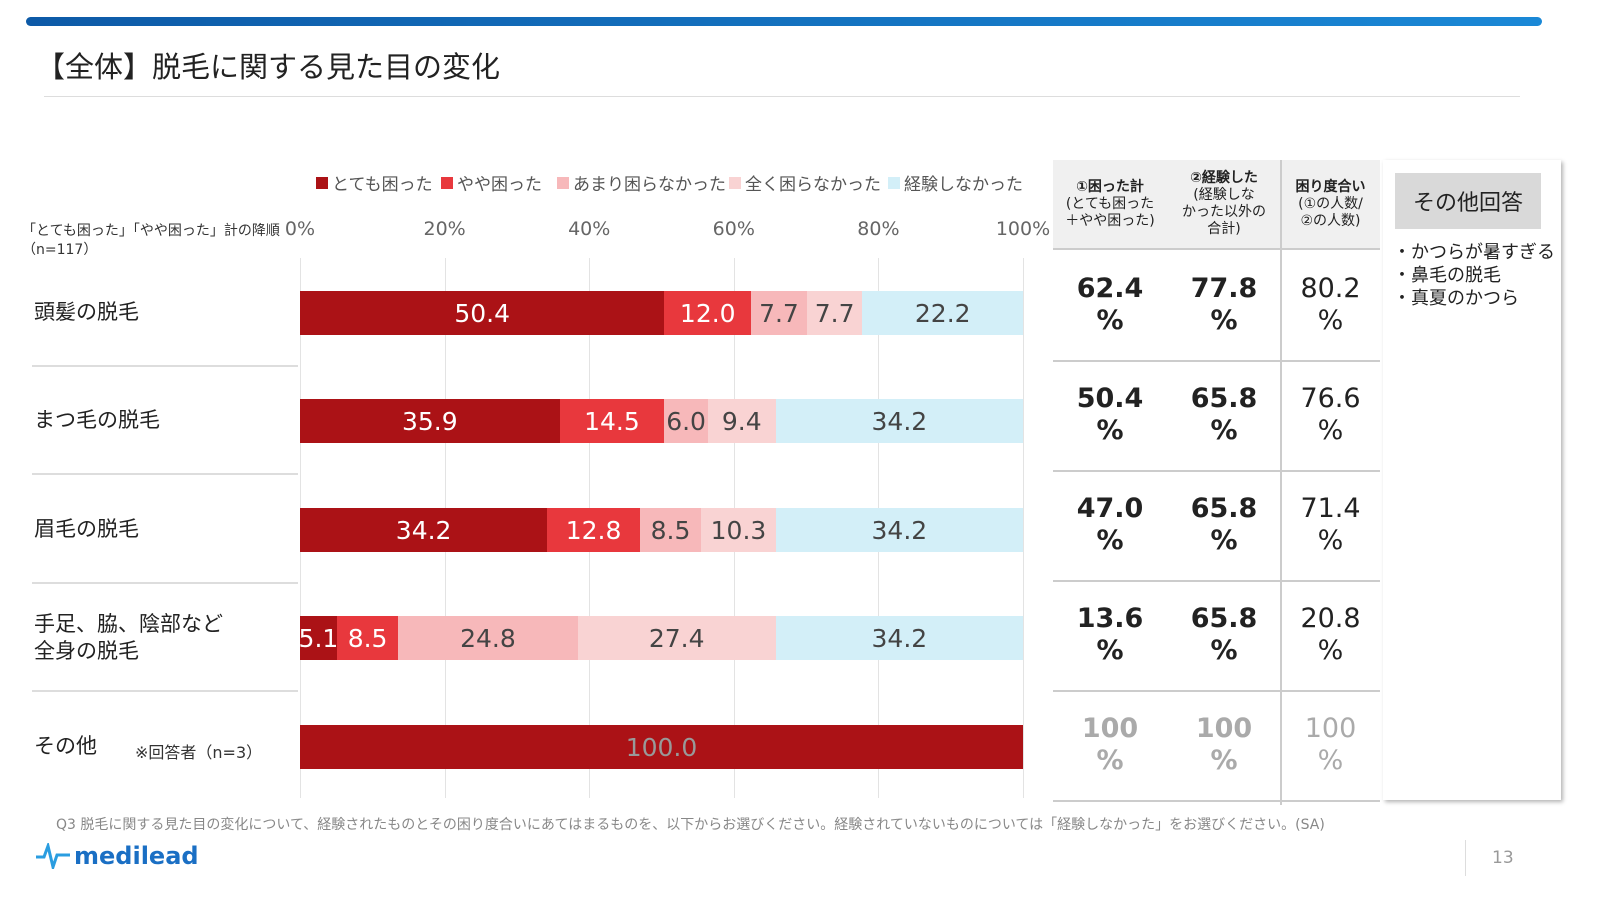 The width and height of the screenshot is (1600, 900). What do you see at coordinates (1330, 212) in the screenshot?
I see `header-subtitle: (①の人数/ ②の人数)` at bounding box center [1330, 212].